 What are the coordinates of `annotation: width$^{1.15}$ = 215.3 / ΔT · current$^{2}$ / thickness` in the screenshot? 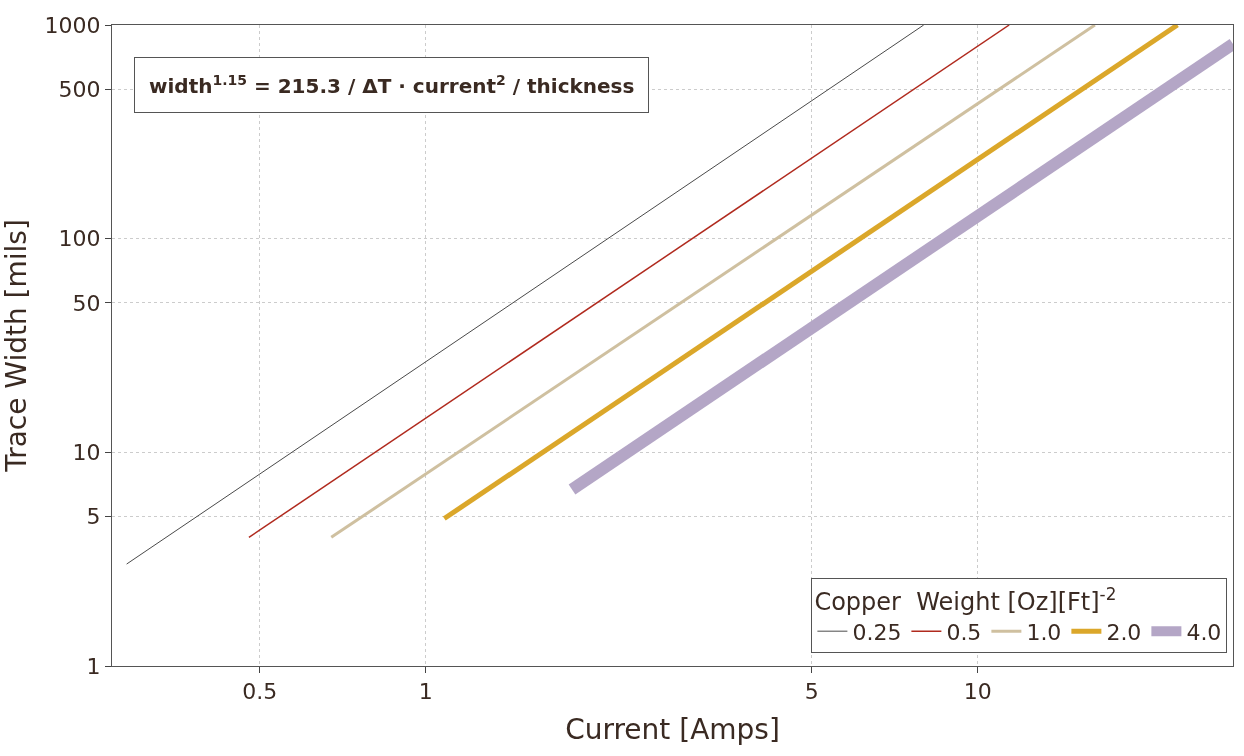 It's located at (392, 85).